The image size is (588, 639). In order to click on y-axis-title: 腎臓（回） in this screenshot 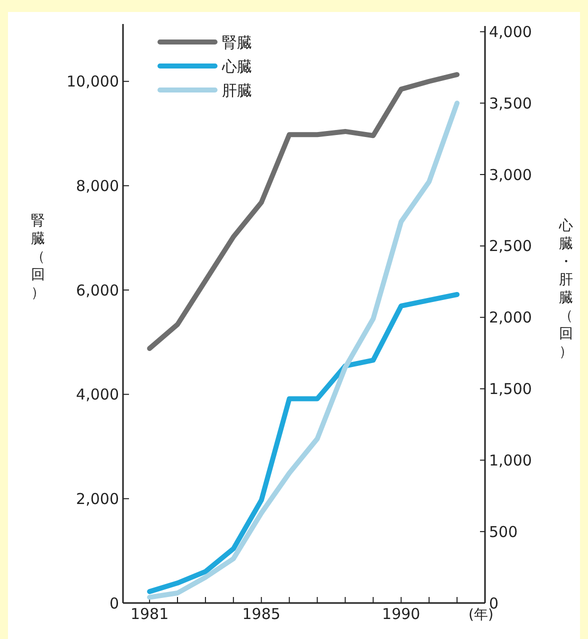, I will do `click(38, 257)`.